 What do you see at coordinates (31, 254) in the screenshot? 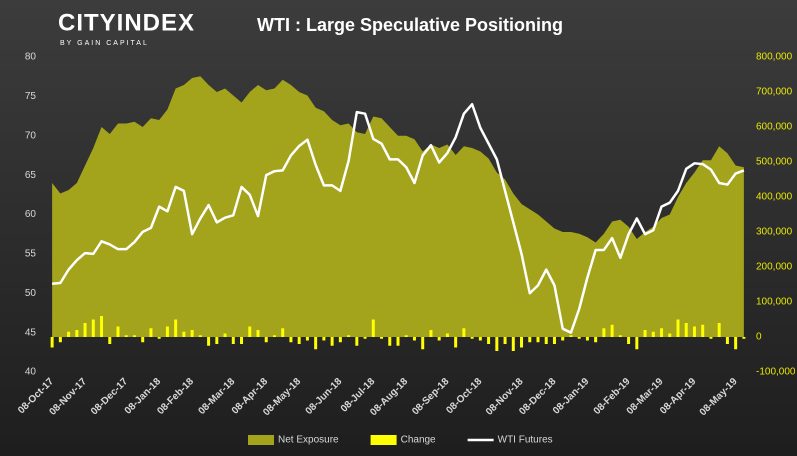
I see `y-tick-label: 55` at bounding box center [31, 254].